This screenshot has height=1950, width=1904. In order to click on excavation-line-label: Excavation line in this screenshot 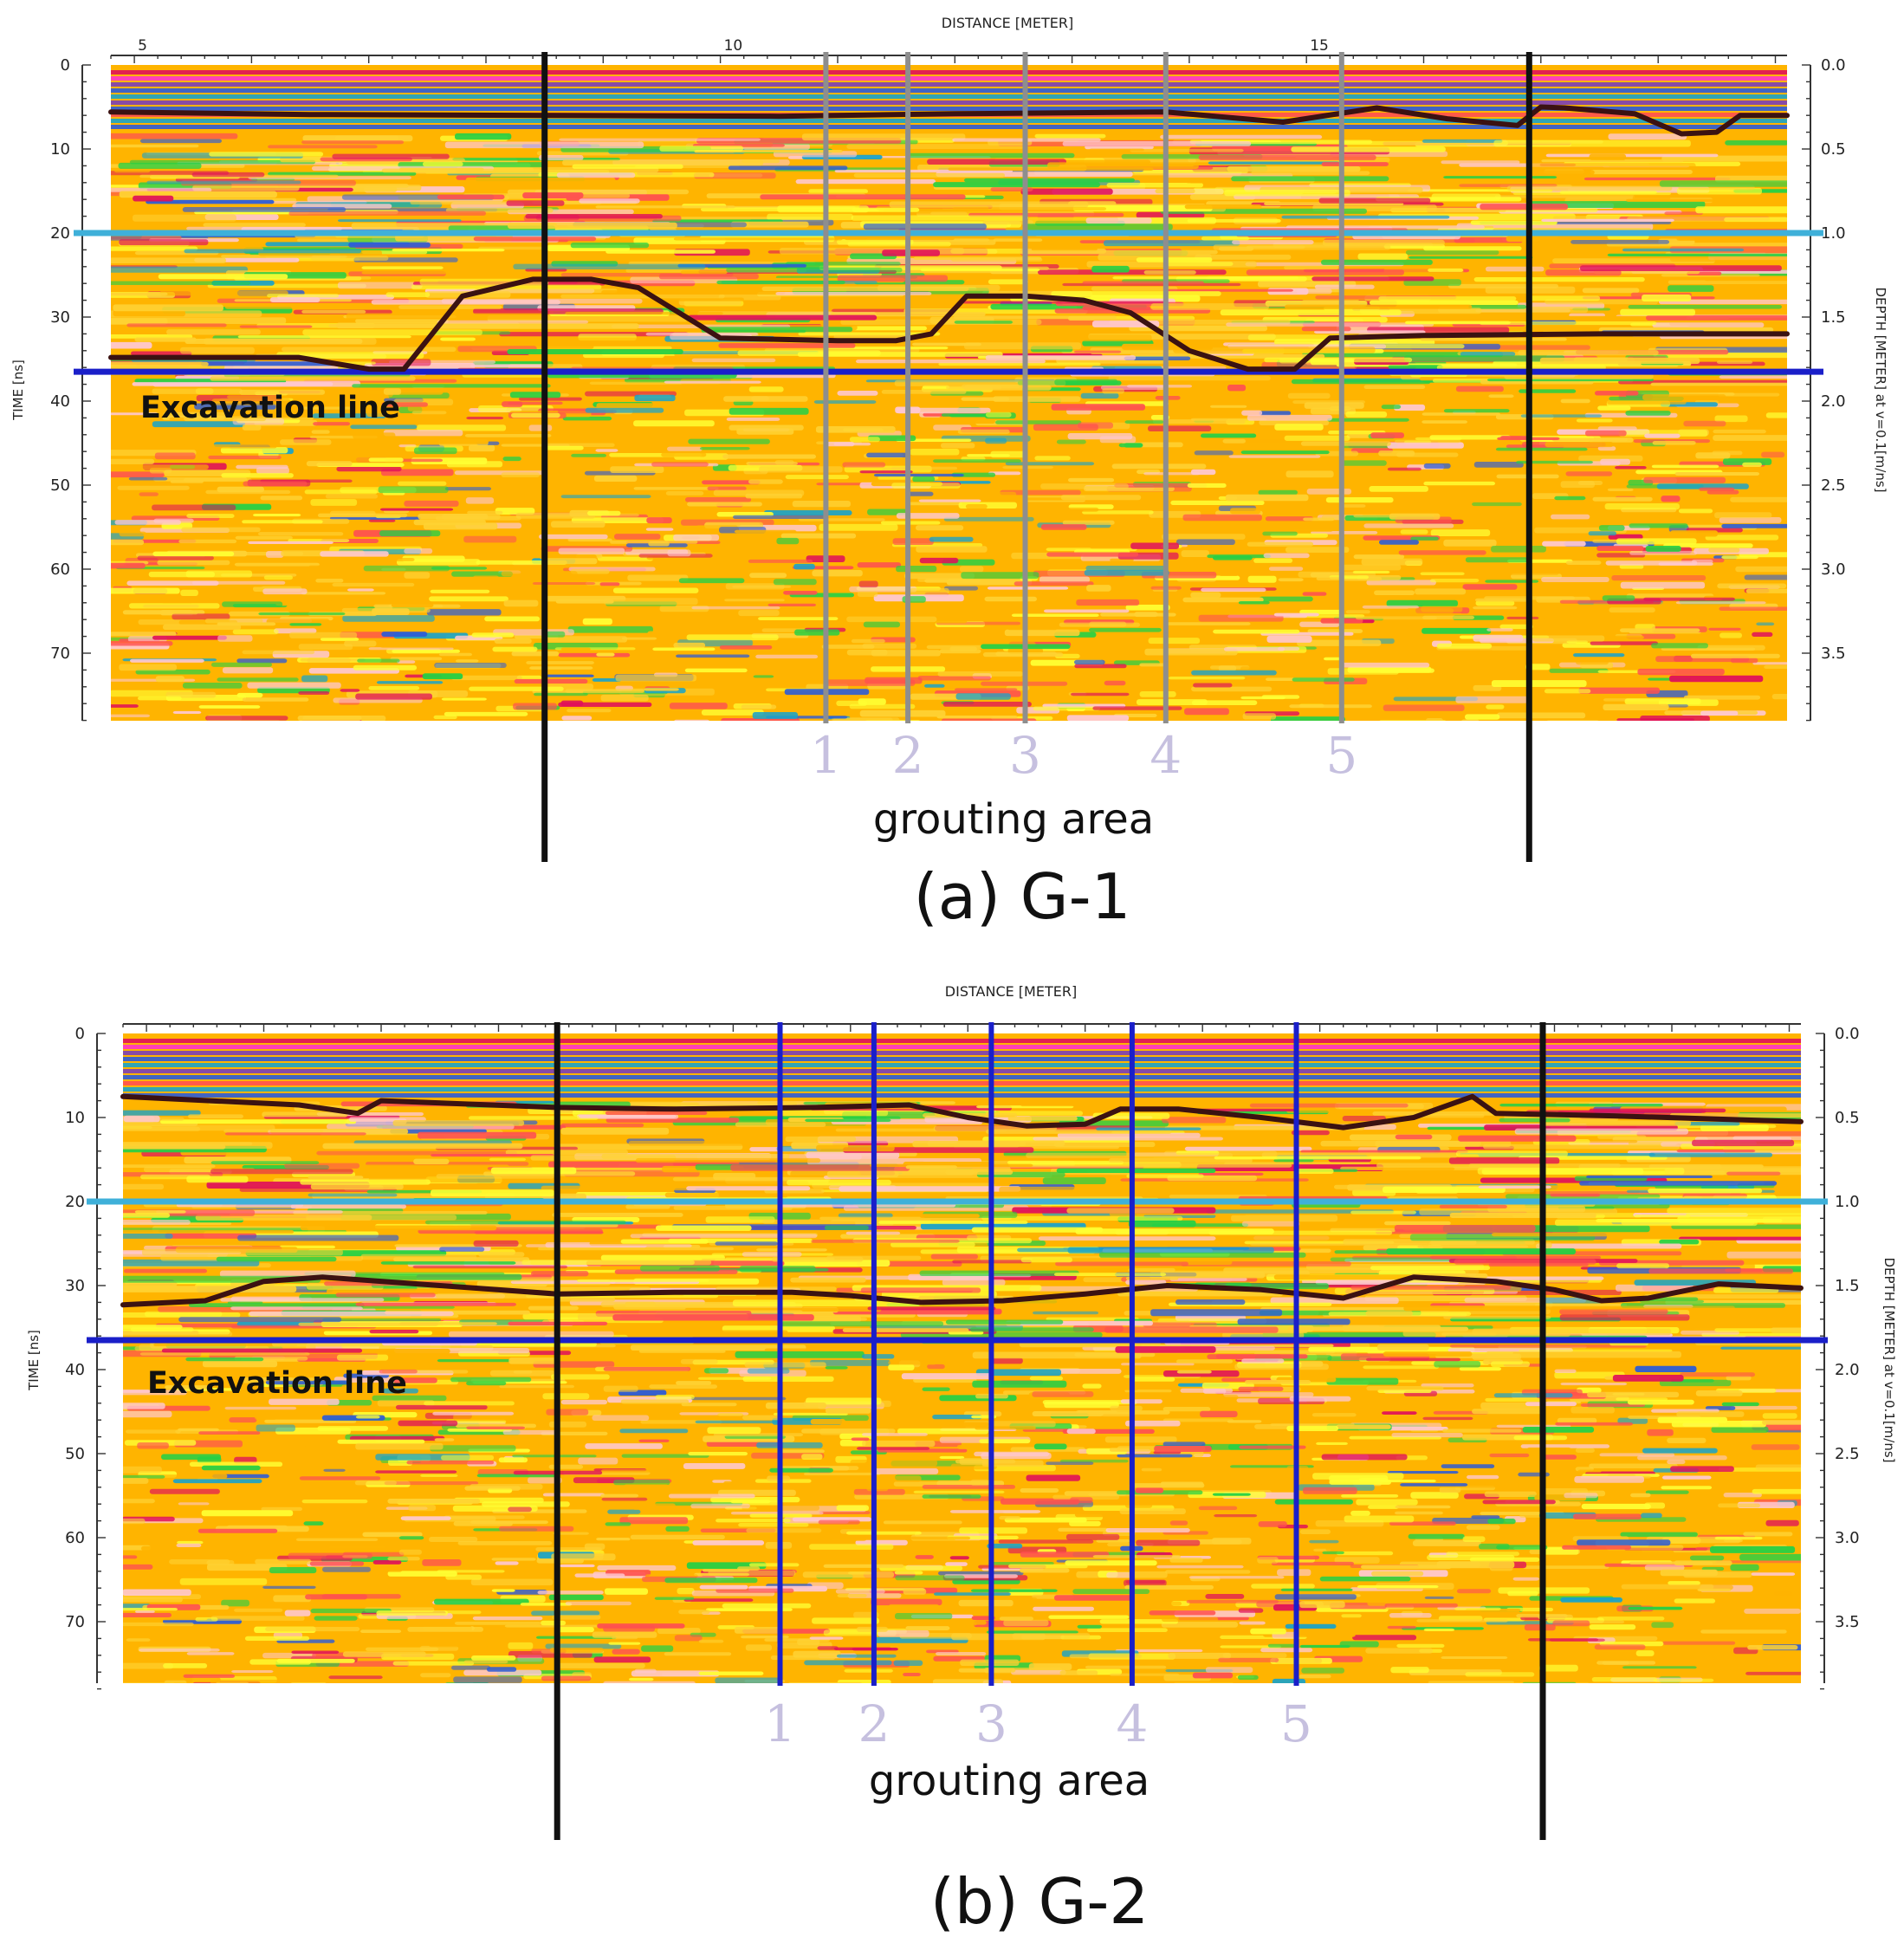, I will do `click(277, 1383)`.